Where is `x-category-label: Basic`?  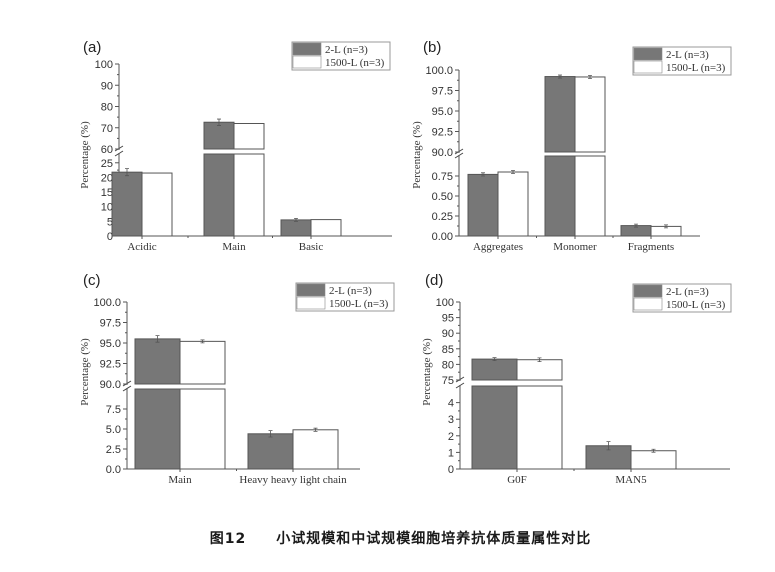 x-category-label: Basic is located at coordinates (311, 247).